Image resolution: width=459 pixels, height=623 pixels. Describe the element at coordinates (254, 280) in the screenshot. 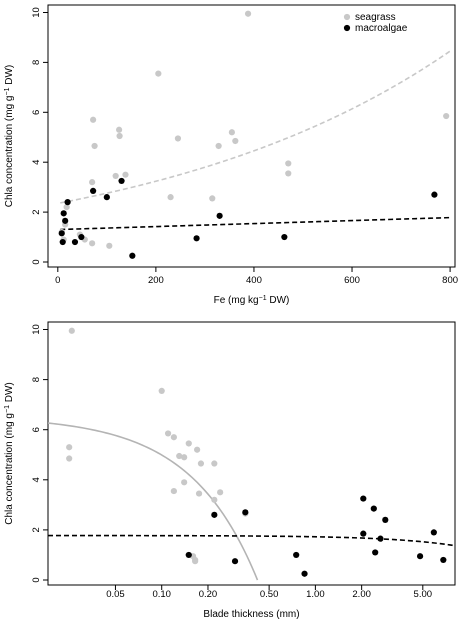

I see `x-tick-label: 400` at that location.